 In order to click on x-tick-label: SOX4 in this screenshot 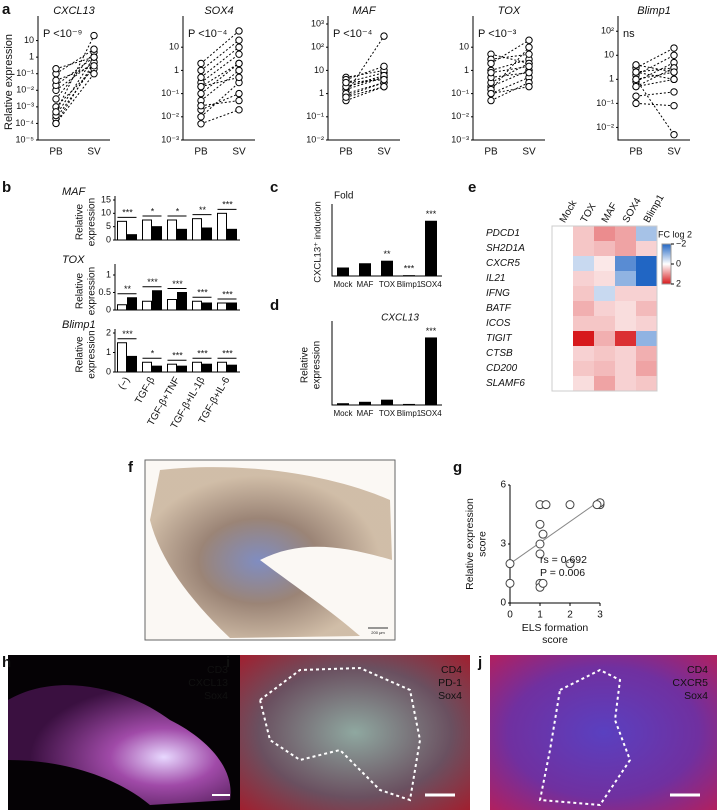, I will do `click(431, 284)`.